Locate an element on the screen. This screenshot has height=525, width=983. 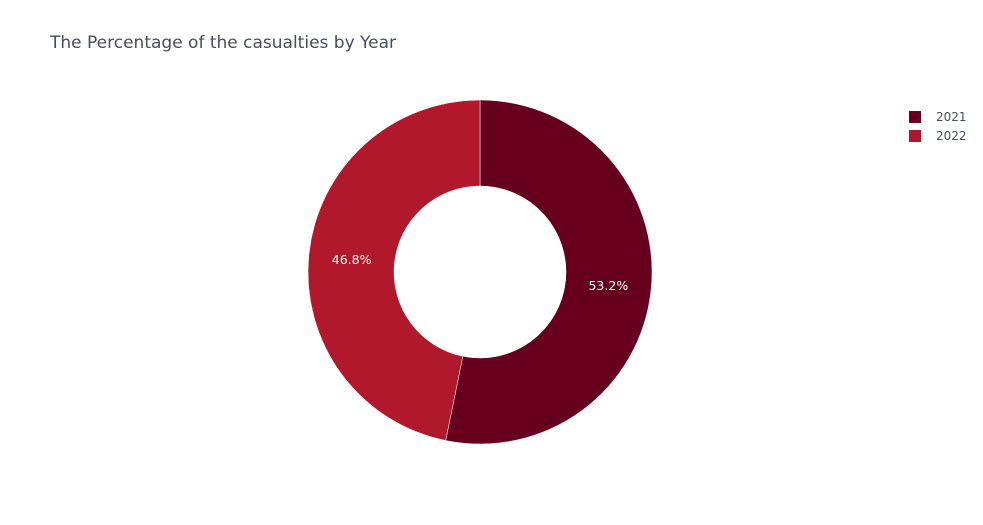
slice-2021 is located at coordinates (549, 272).